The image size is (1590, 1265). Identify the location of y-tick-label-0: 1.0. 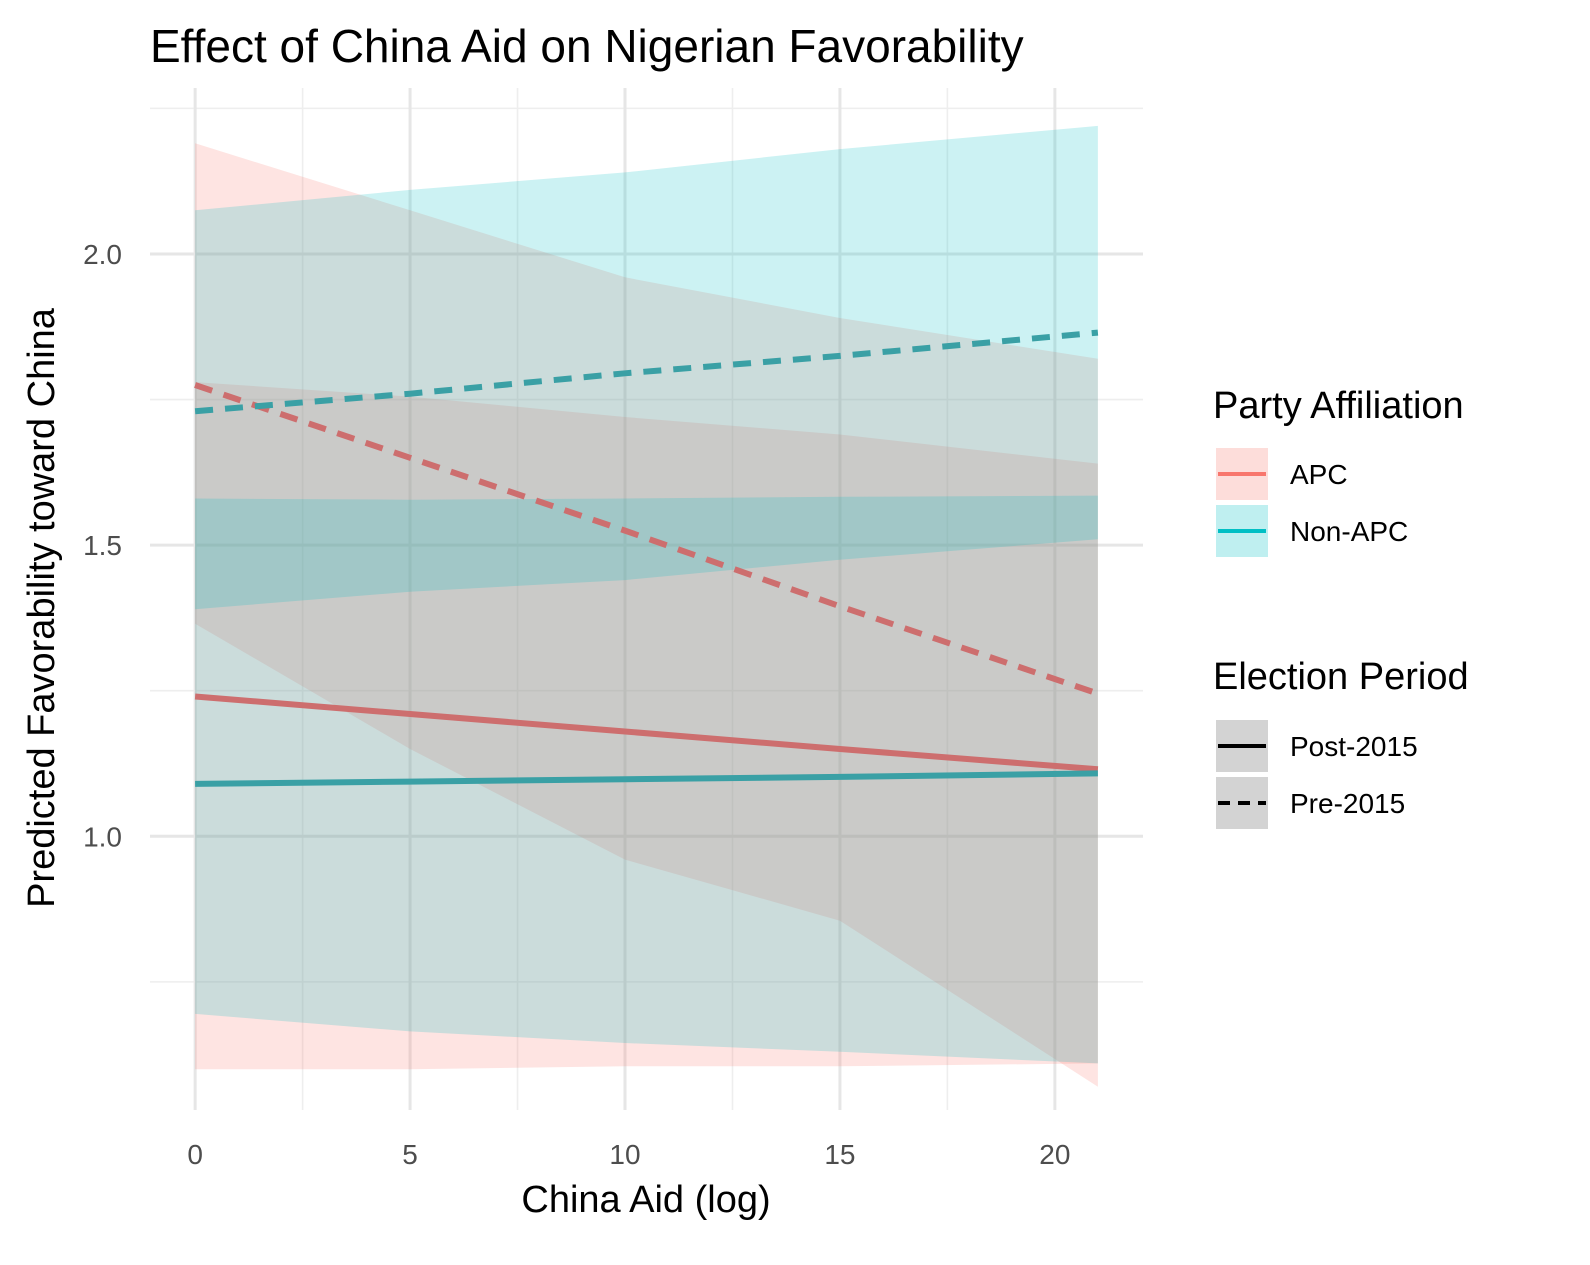
(102, 836).